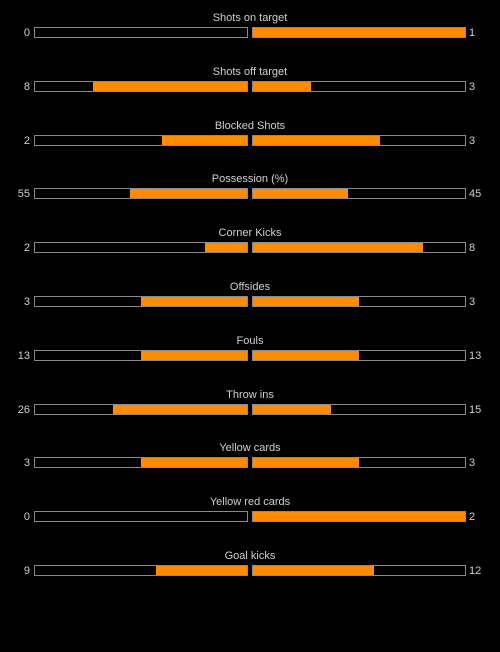 This screenshot has height=652, width=500. What do you see at coordinates (26, 86) in the screenshot?
I see `home-value: 8` at bounding box center [26, 86].